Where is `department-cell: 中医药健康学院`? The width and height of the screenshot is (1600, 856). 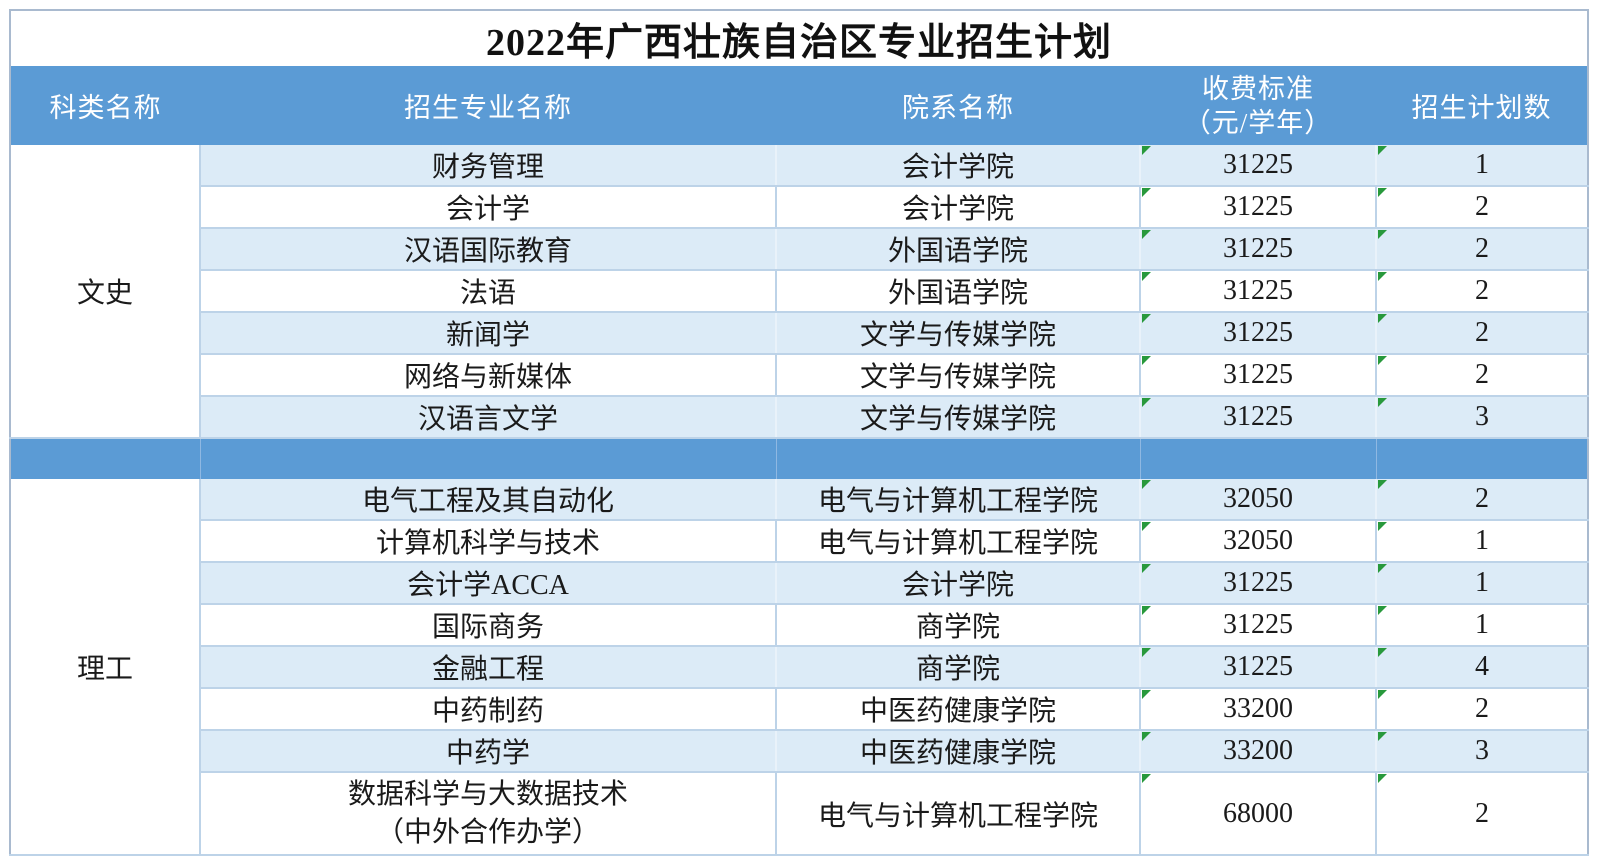 department-cell: 中医药健康学院 is located at coordinates (958, 709).